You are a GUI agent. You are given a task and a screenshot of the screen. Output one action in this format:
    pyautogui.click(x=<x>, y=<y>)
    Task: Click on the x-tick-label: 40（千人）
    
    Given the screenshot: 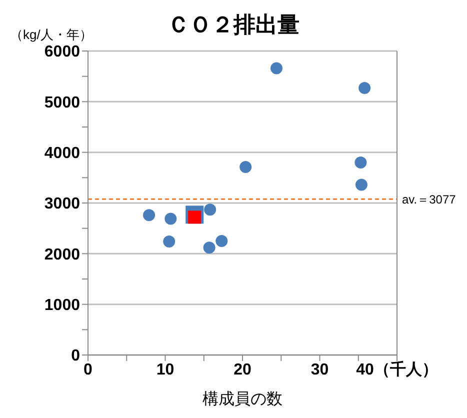 What is the action you would take?
    pyautogui.click(x=397, y=369)
    